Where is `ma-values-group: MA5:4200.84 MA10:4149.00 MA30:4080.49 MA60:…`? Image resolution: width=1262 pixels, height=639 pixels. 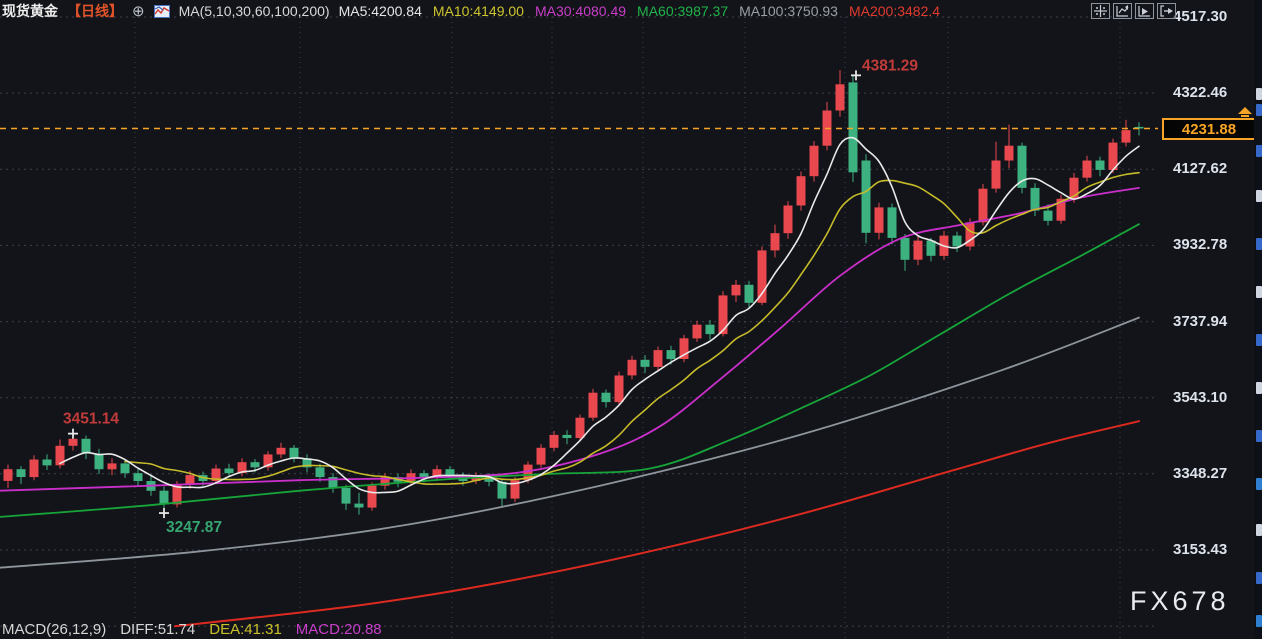
ma-values-group: MA5:4200.84 MA10:4149.00 MA30:4080.49 MA60:… is located at coordinates (639, 11).